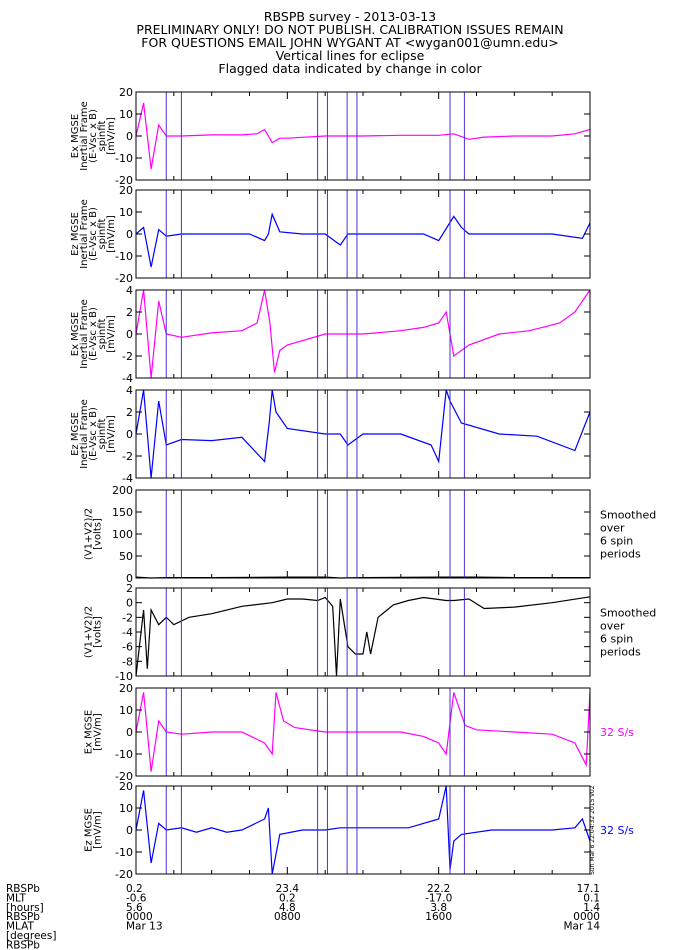  Describe the element at coordinates (16, 898) in the screenshot. I see `ephemeris-row-label: MLT` at that location.